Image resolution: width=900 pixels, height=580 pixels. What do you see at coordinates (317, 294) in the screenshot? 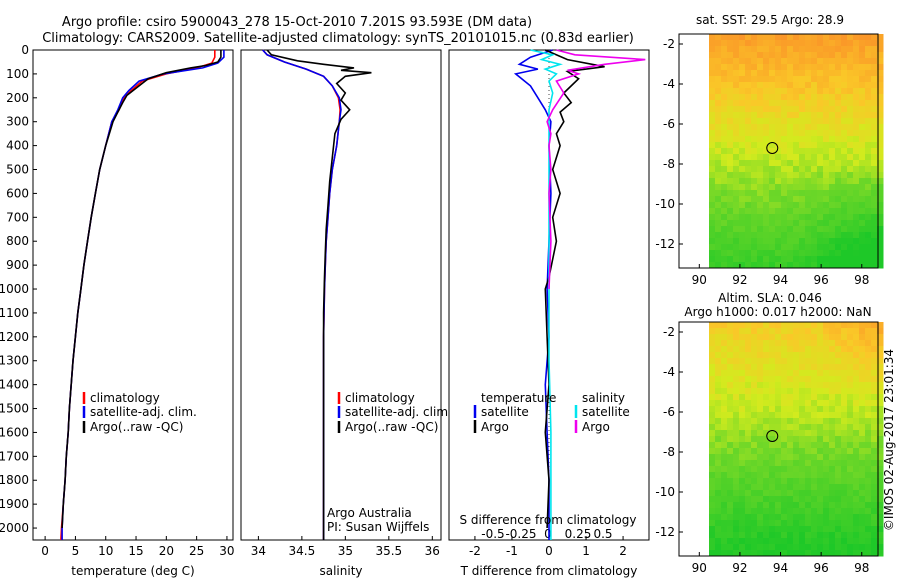
I see `salinity-series` at bounding box center [317, 294].